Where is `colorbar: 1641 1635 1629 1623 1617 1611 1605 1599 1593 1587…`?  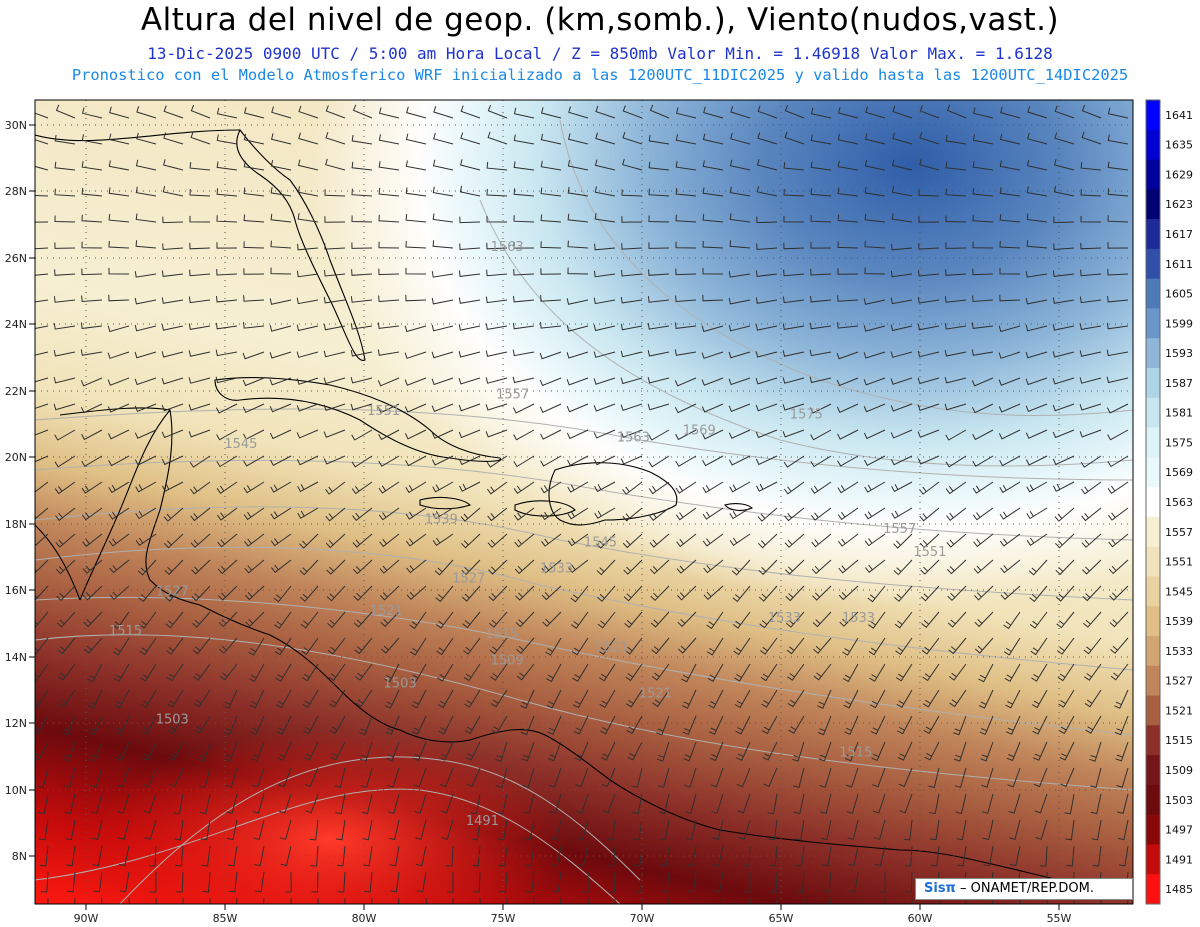 colorbar: 1641 1635 1629 1623 1617 1611 1605 1599 1593 1587… is located at coordinates (1169, 502).